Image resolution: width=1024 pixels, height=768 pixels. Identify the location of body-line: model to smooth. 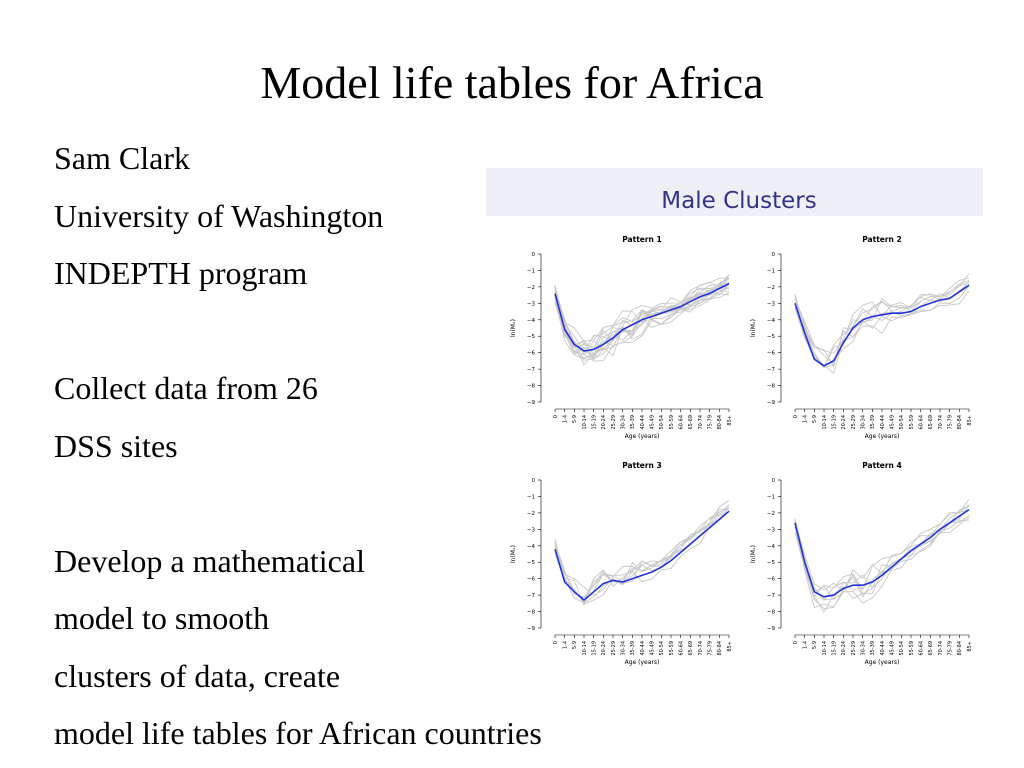
(162, 618).